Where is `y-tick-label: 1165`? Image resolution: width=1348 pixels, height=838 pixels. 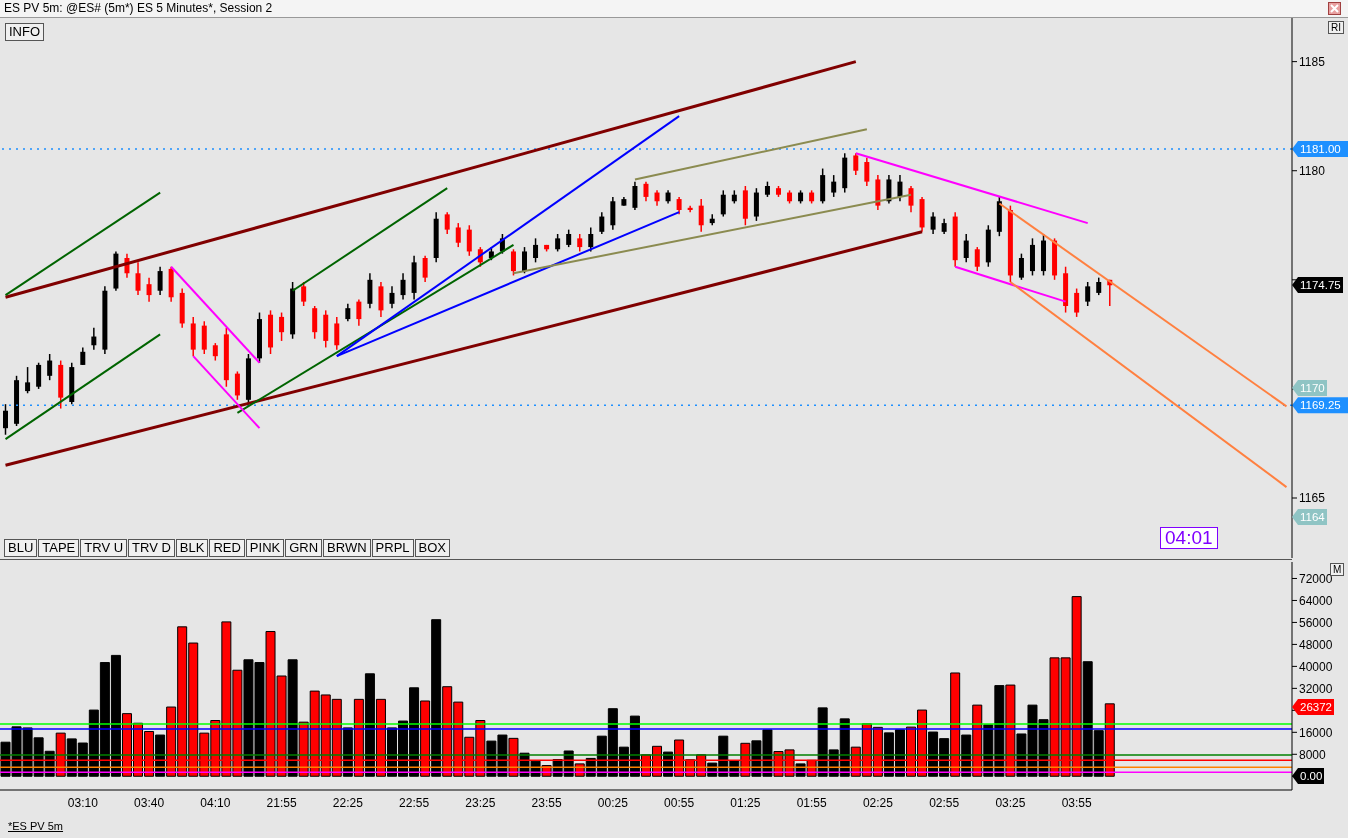 y-tick-label: 1165 is located at coordinates (1312, 498).